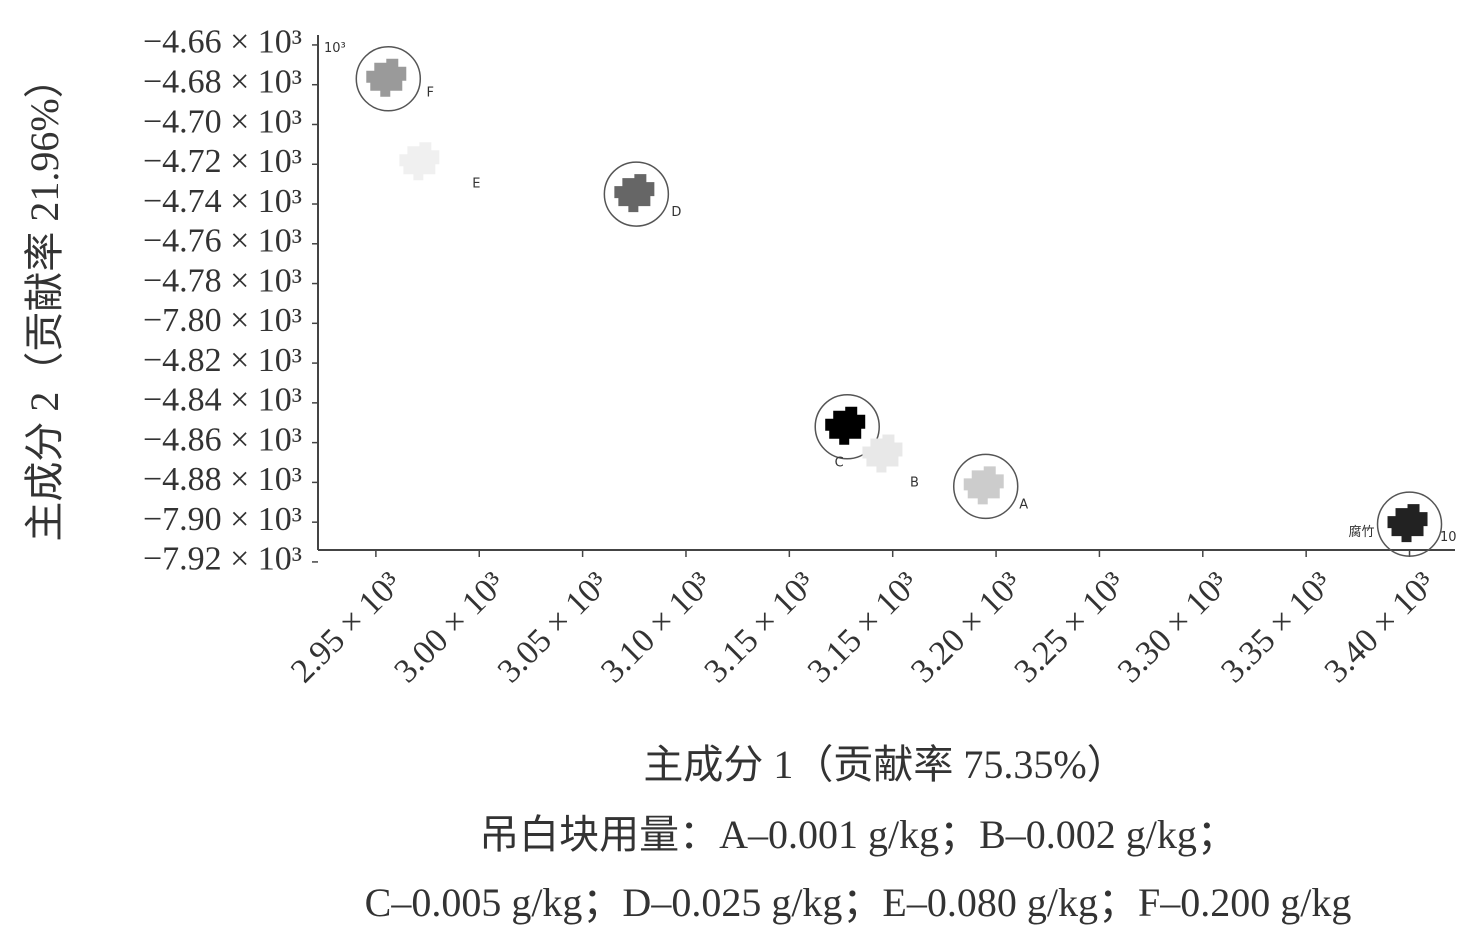 This screenshot has width=1460, height=926. Describe the element at coordinates (222, 320) in the screenshot. I see `y-tick-label: −7.80 × 10³` at that location.